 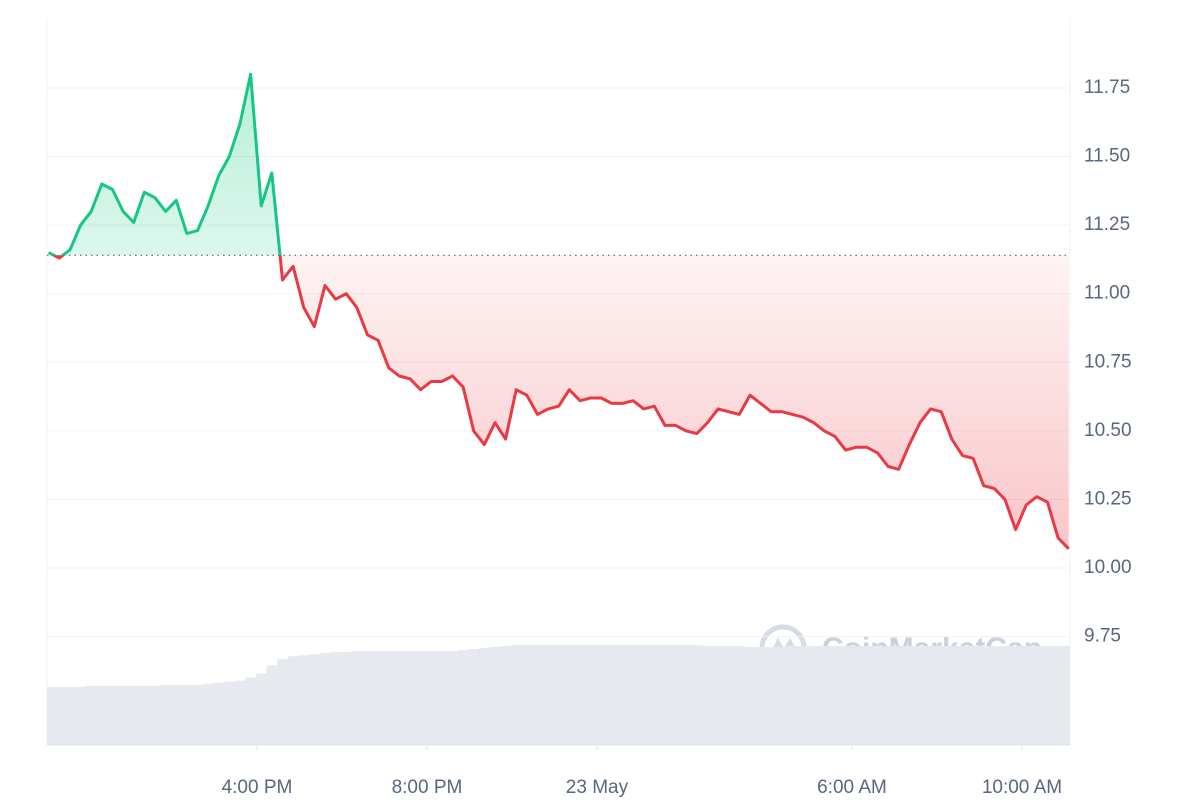 What do you see at coordinates (427, 787) in the screenshot?
I see `x-tick-label: 8:00 PM` at bounding box center [427, 787].